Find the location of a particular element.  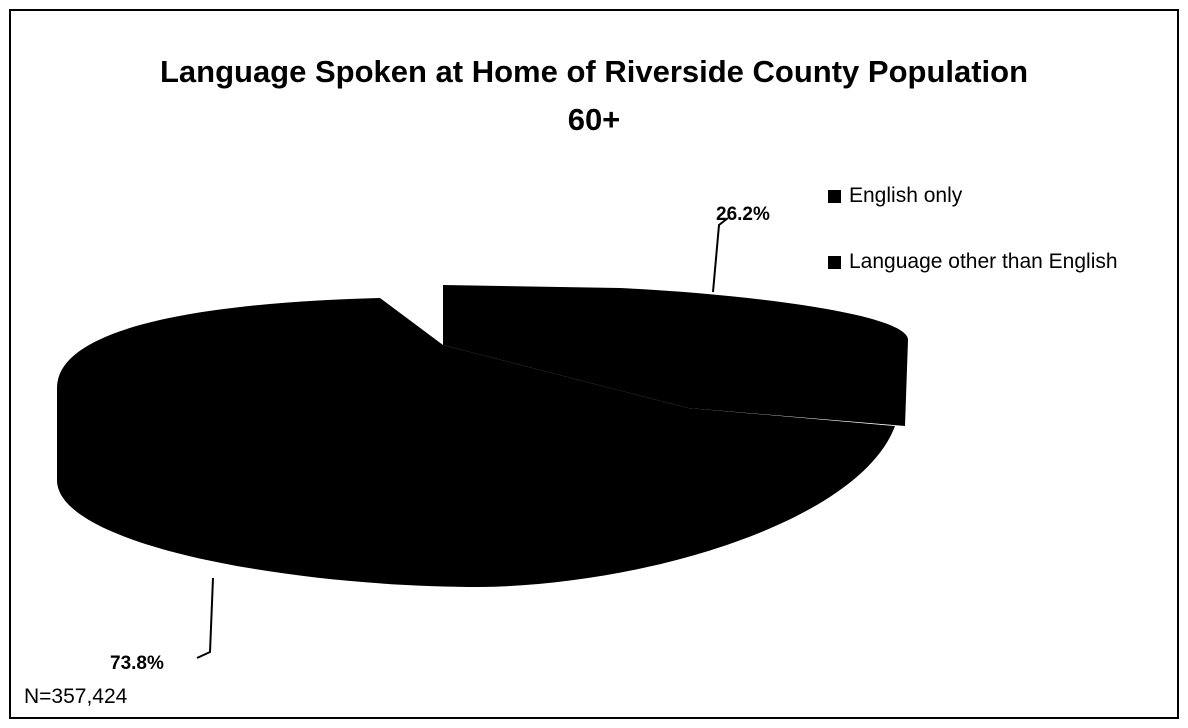

data-label-english: 26.2% is located at coordinates (743, 214).